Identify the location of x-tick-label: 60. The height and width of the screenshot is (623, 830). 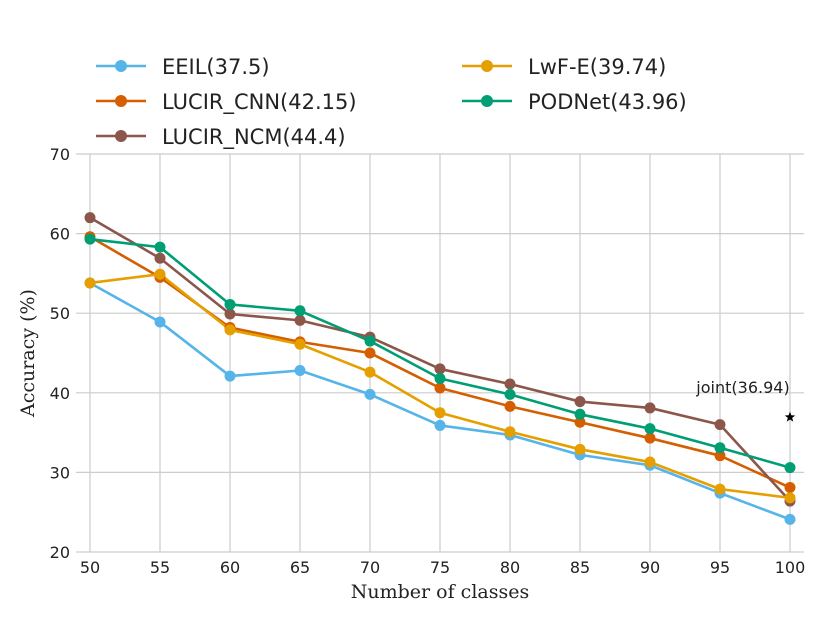
(230, 567).